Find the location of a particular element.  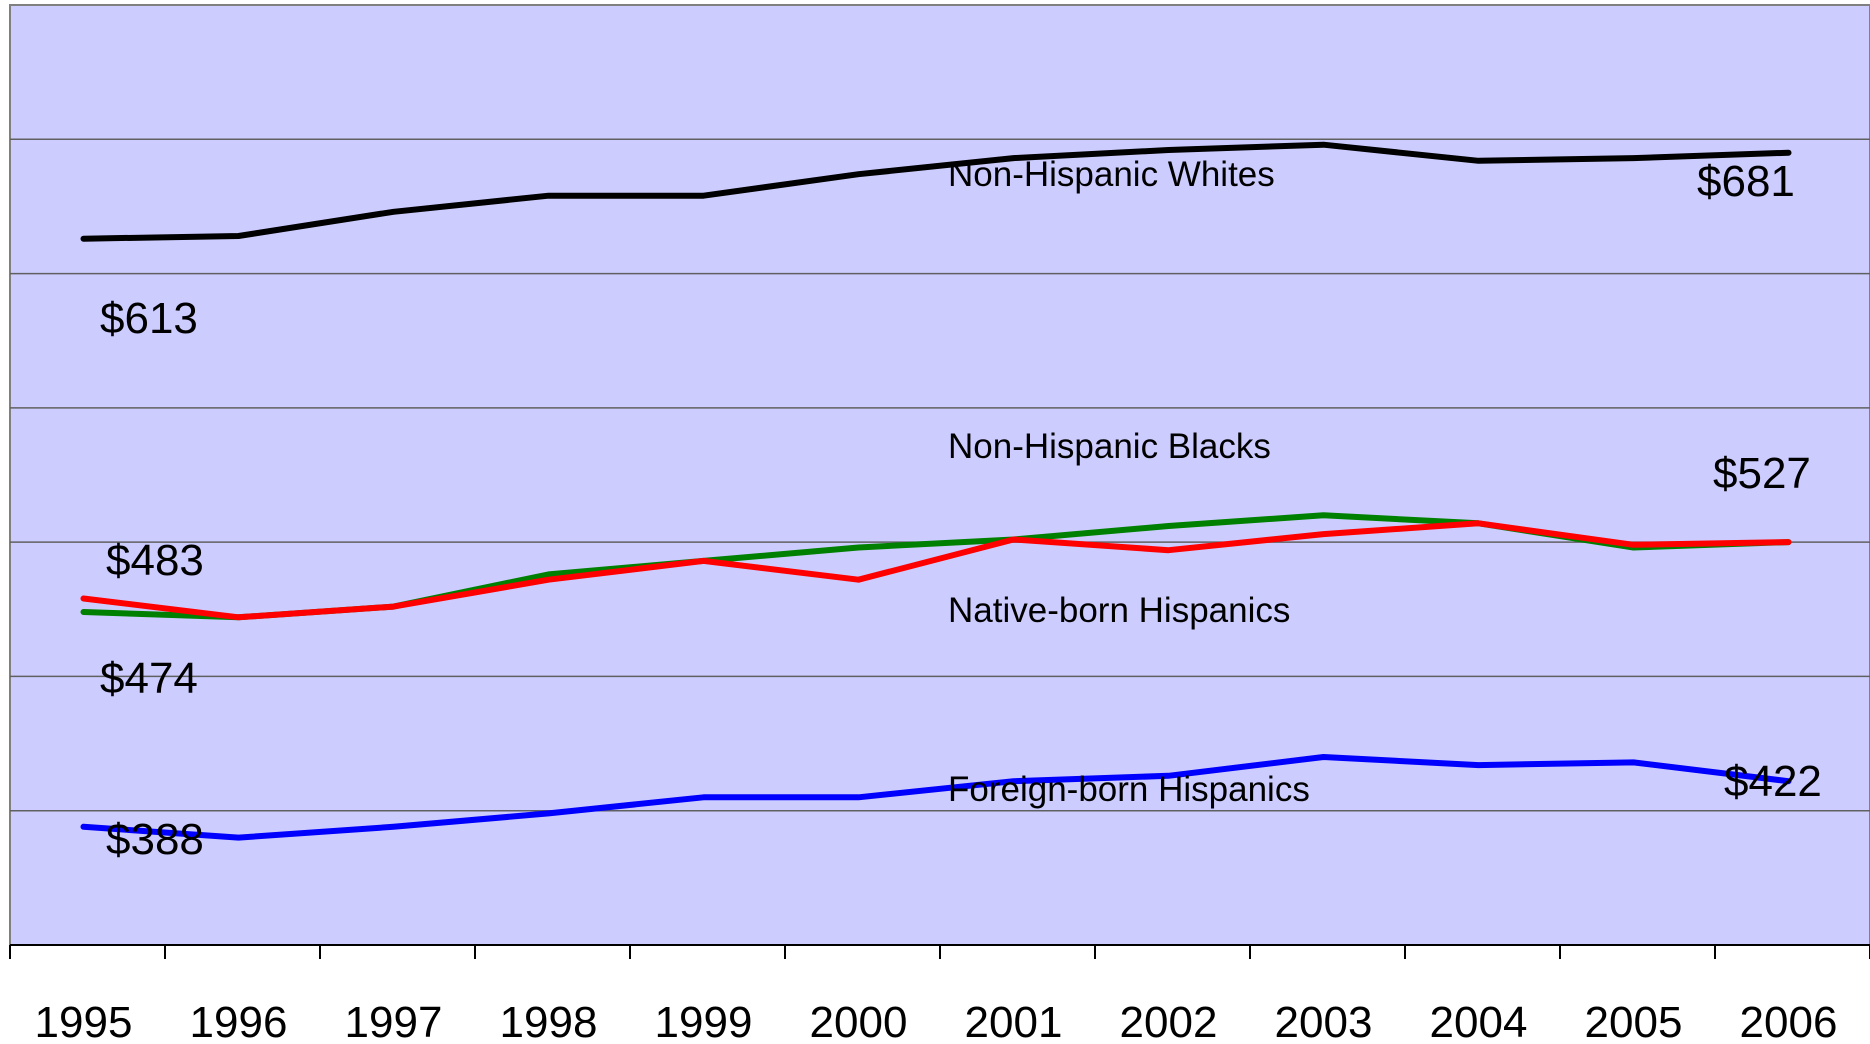

x-tick-label-2002: 2002 is located at coordinates (1169, 1021).